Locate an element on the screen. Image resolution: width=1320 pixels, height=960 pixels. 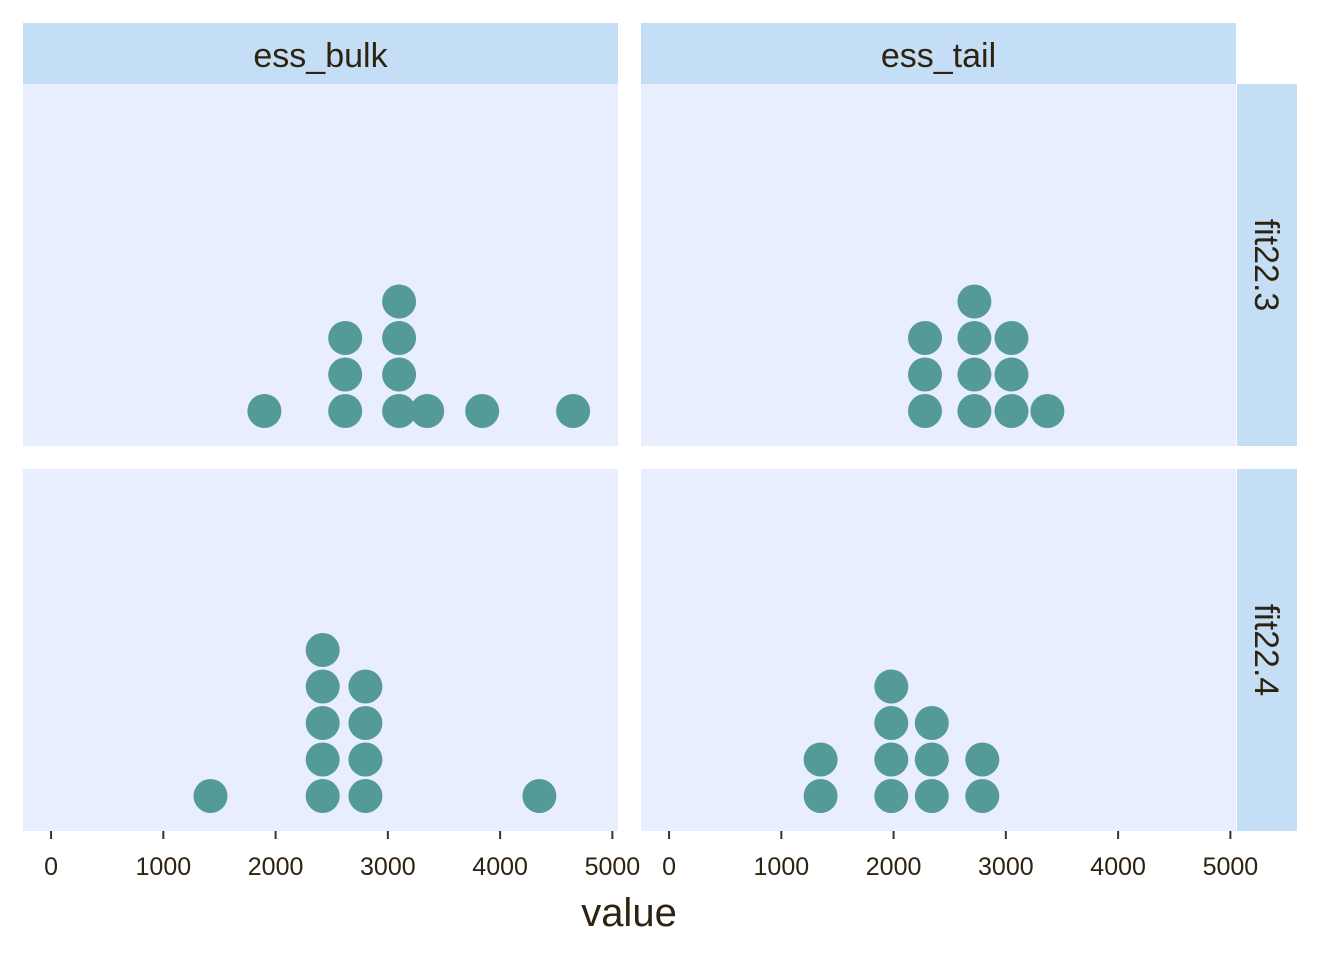
column-strip-ess_tail is located at coordinates (938, 53).